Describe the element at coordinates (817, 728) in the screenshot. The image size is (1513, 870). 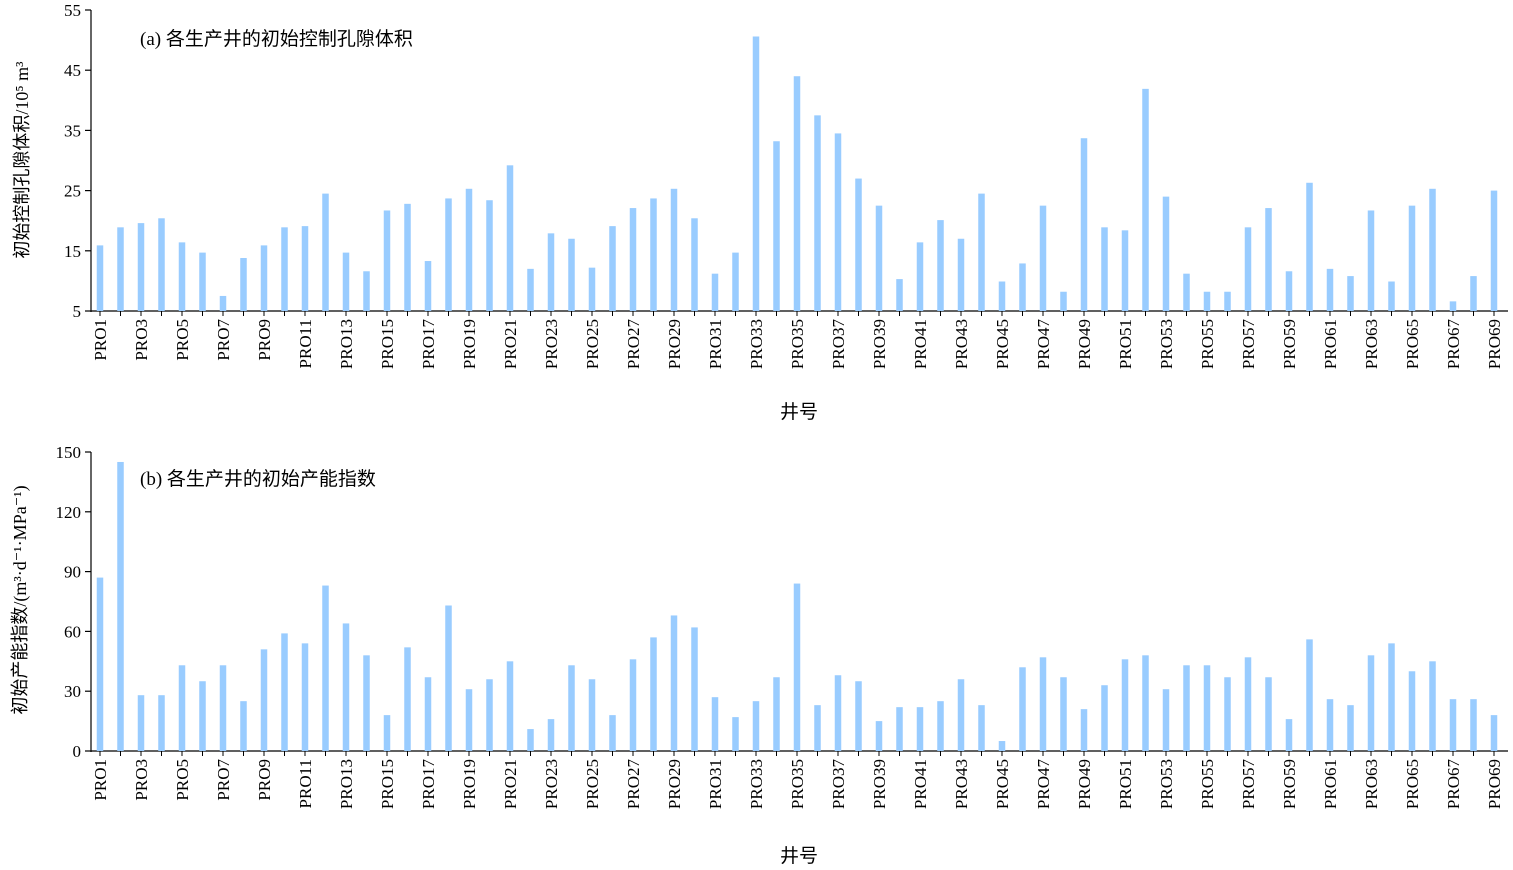
I see `bar-pro36` at that location.